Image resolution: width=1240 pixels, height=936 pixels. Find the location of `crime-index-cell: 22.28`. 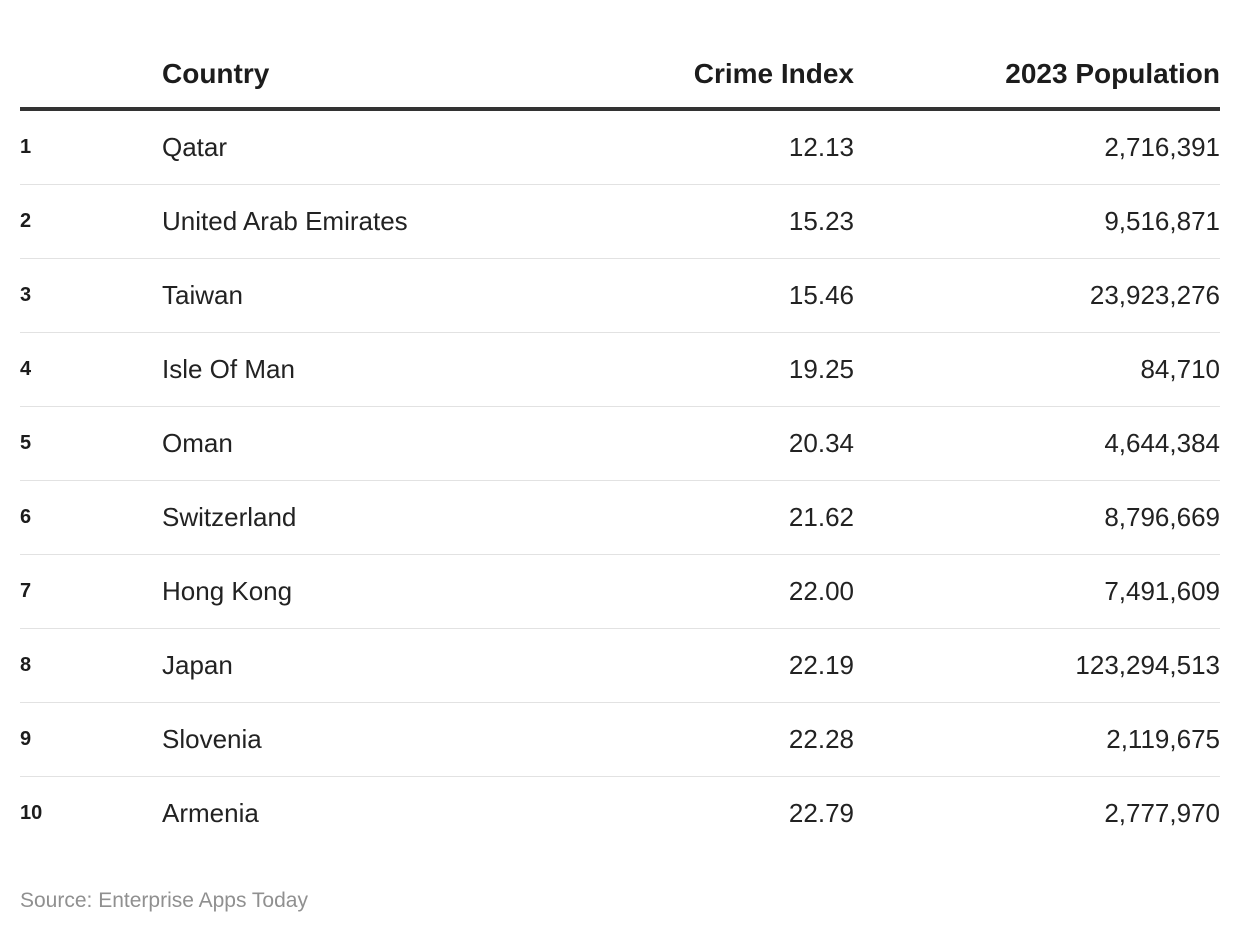

crime-index-cell: 22.28 is located at coordinates (718, 739).